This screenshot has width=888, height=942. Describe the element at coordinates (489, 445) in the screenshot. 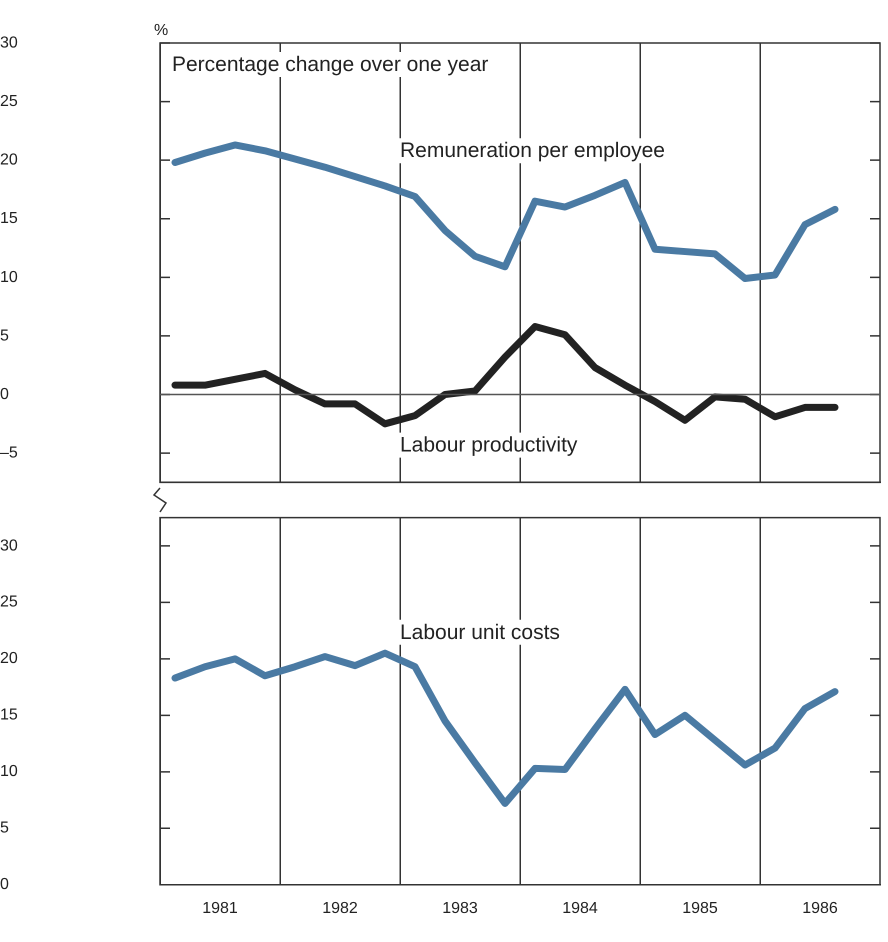

I see `series-label: Labour productivity` at that location.